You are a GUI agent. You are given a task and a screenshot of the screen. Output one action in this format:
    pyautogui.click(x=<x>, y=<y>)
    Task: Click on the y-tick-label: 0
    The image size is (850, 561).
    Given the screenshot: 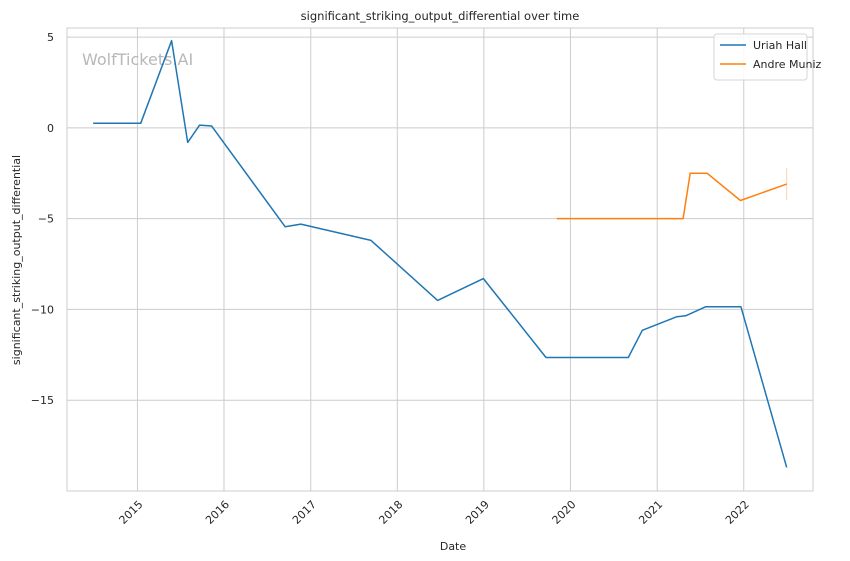 What is the action you would take?
    pyautogui.click(x=50, y=128)
    